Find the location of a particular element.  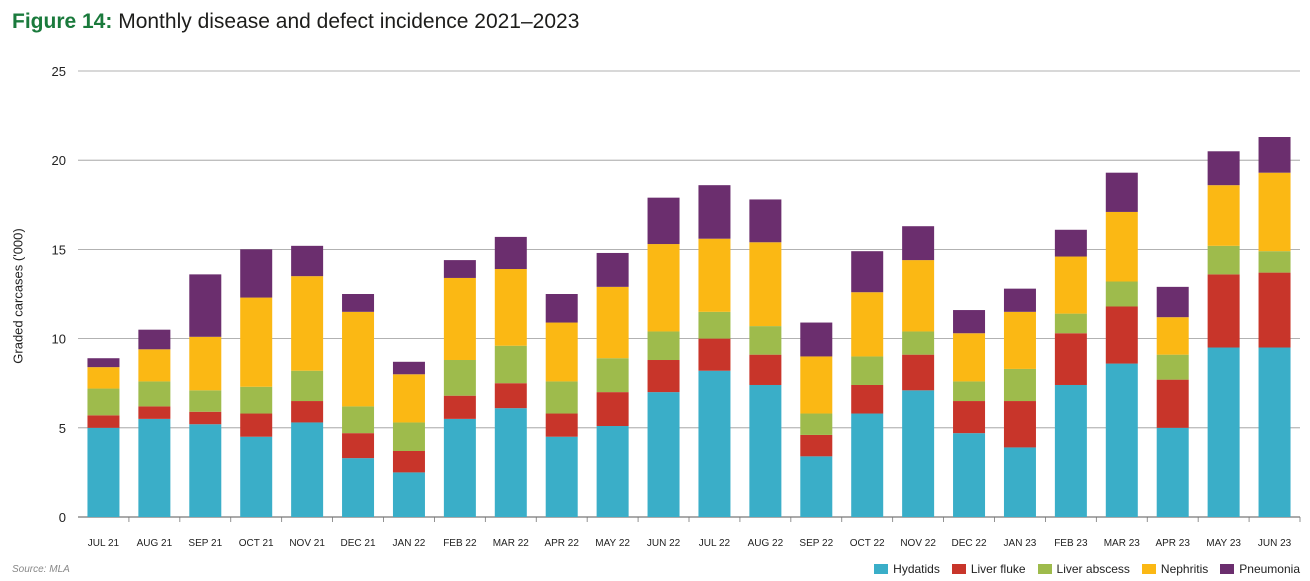

x-tick-label: MAR 22 is located at coordinates (511, 543).